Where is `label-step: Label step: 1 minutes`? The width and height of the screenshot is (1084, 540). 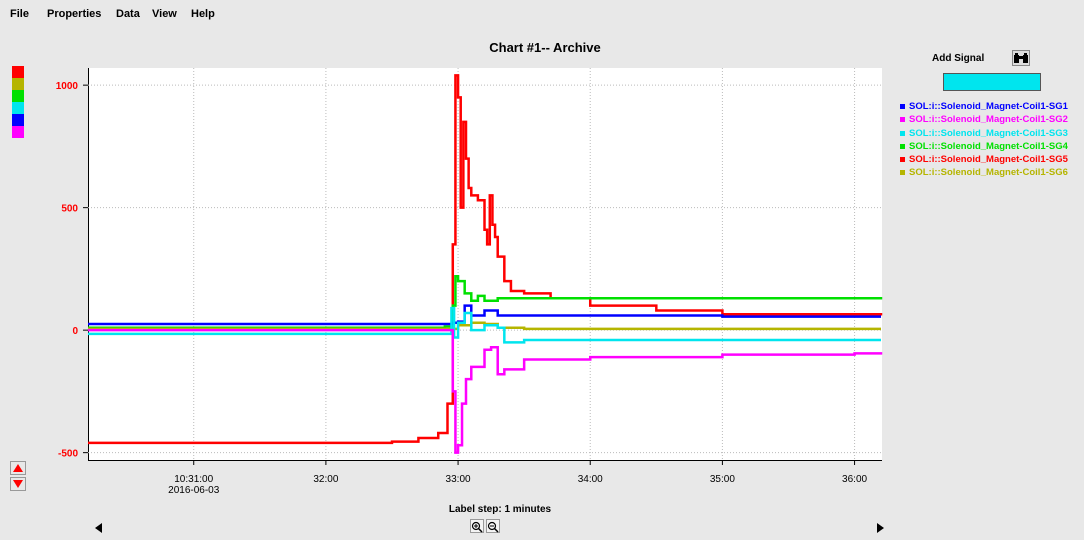 label-step: Label step: 1 minutes is located at coordinates (500, 509).